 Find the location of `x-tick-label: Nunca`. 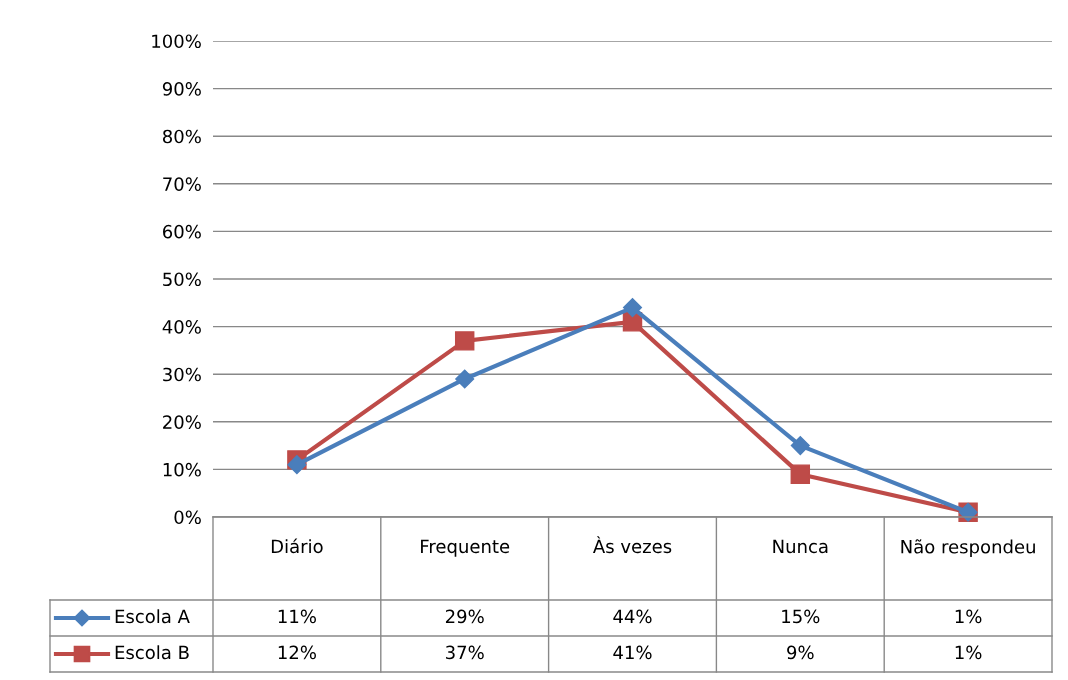

x-tick-label: Nunca is located at coordinates (800, 546).